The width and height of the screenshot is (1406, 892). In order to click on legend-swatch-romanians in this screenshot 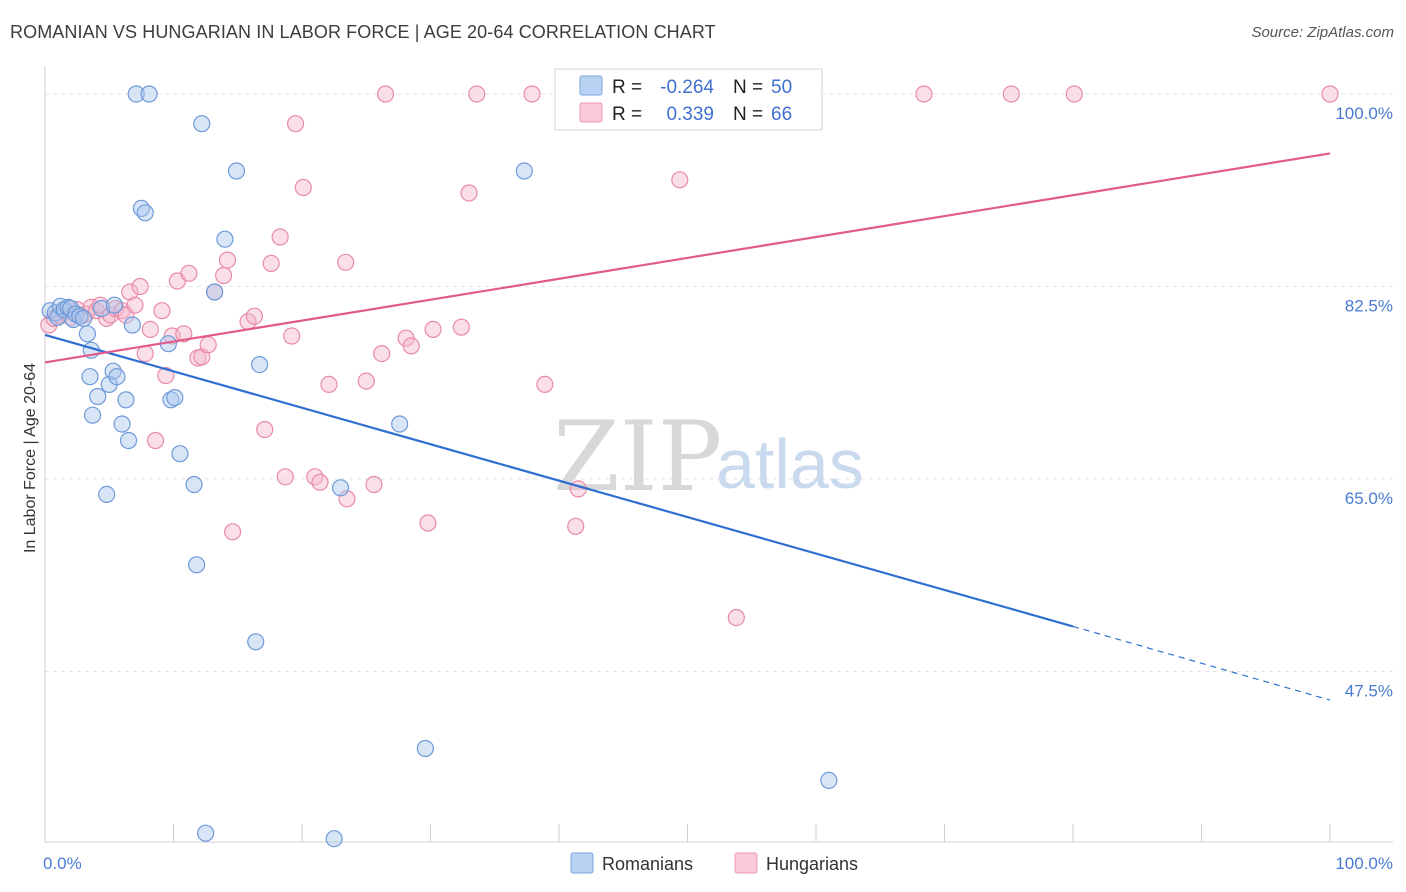, I will do `click(591, 85)`.